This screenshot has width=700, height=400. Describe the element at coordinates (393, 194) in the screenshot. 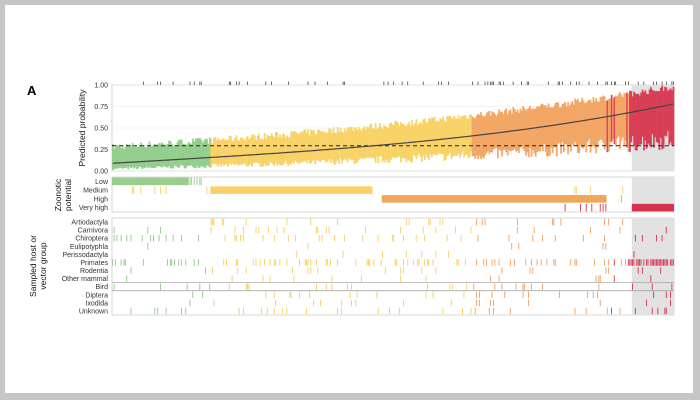

I see `potential-area` at that location.